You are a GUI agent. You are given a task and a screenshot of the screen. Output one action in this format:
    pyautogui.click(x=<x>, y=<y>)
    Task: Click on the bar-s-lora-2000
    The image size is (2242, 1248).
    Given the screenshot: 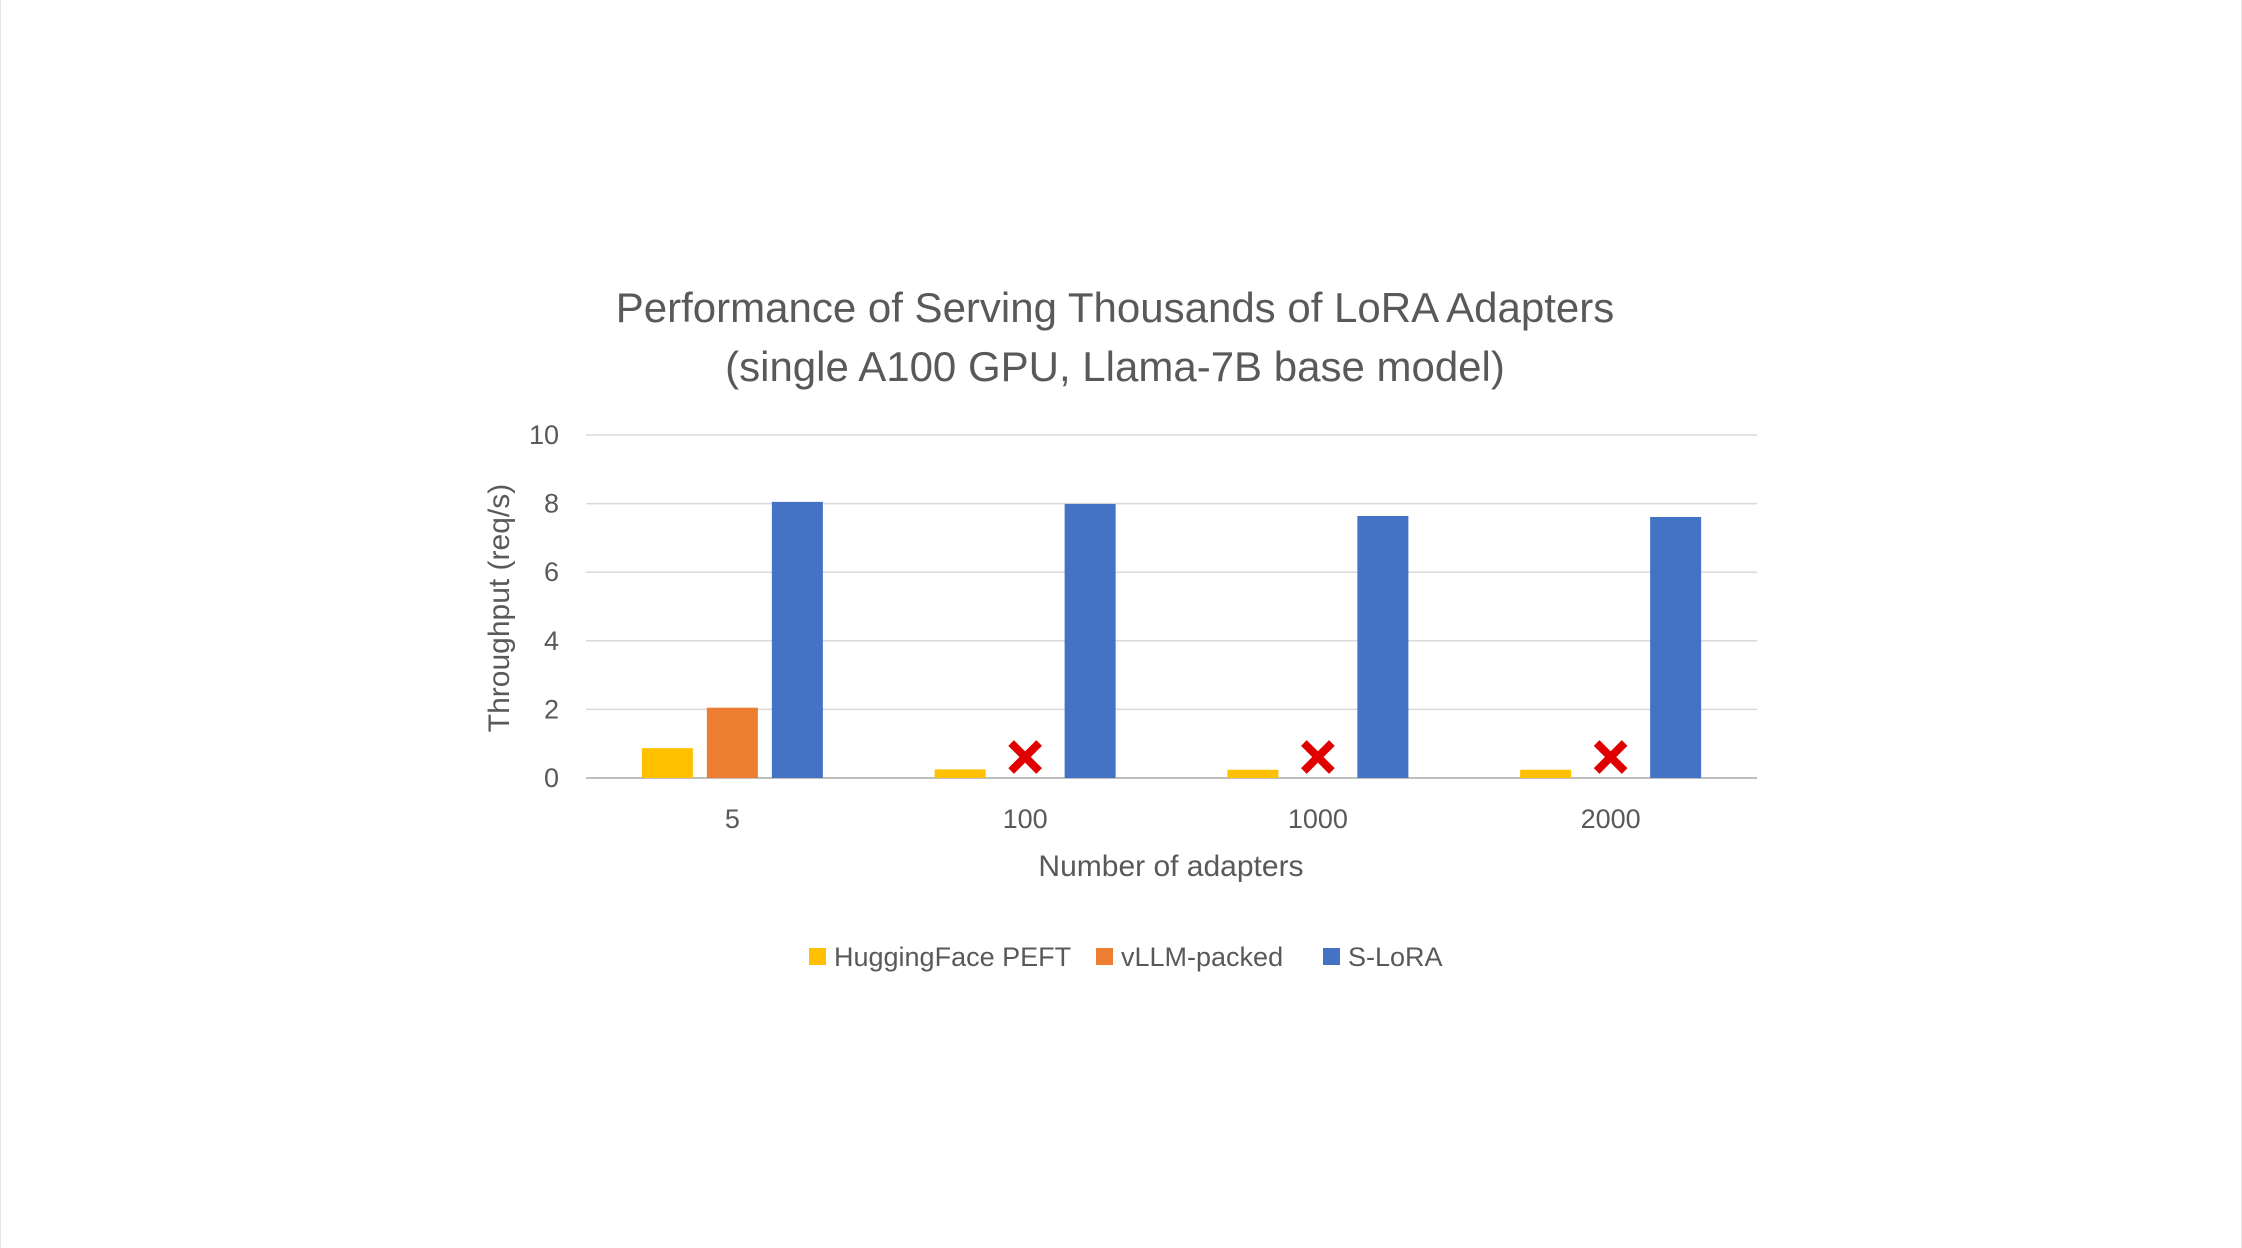 What is the action you would take?
    pyautogui.click(x=1676, y=647)
    